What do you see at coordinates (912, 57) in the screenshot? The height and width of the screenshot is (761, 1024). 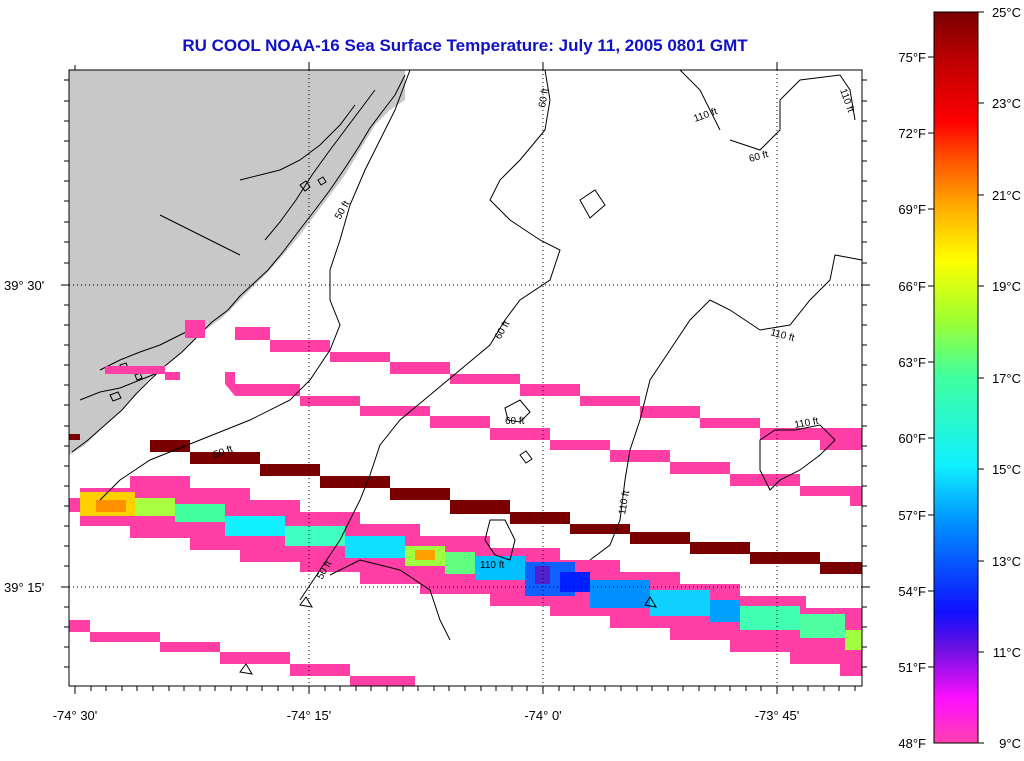 I see `f-label: 75°F` at bounding box center [912, 57].